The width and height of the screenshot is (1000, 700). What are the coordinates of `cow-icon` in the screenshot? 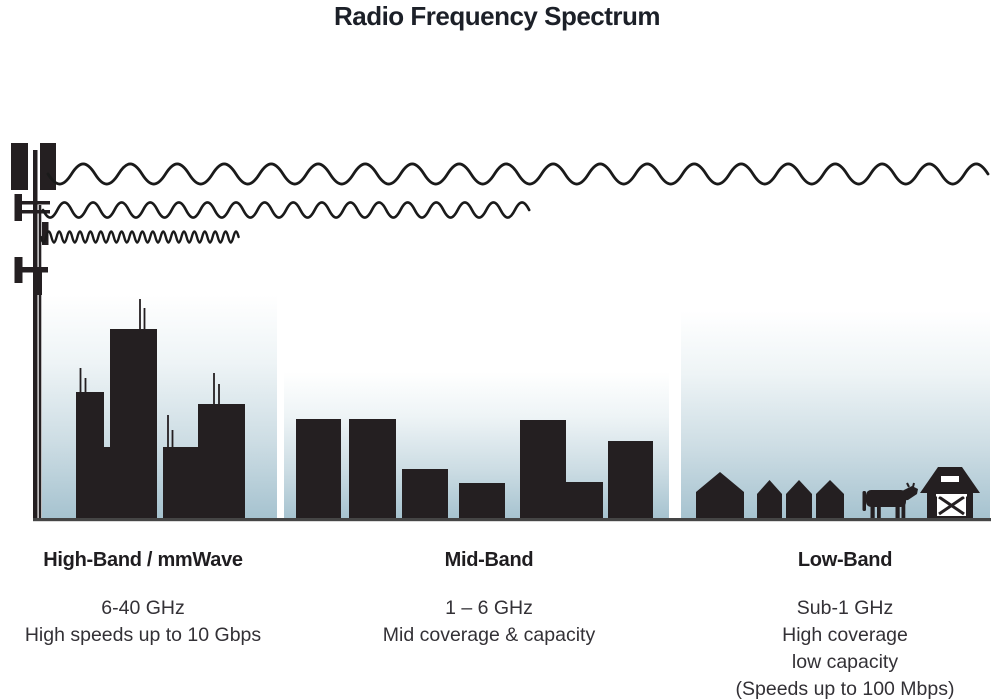 It's located at (890, 500).